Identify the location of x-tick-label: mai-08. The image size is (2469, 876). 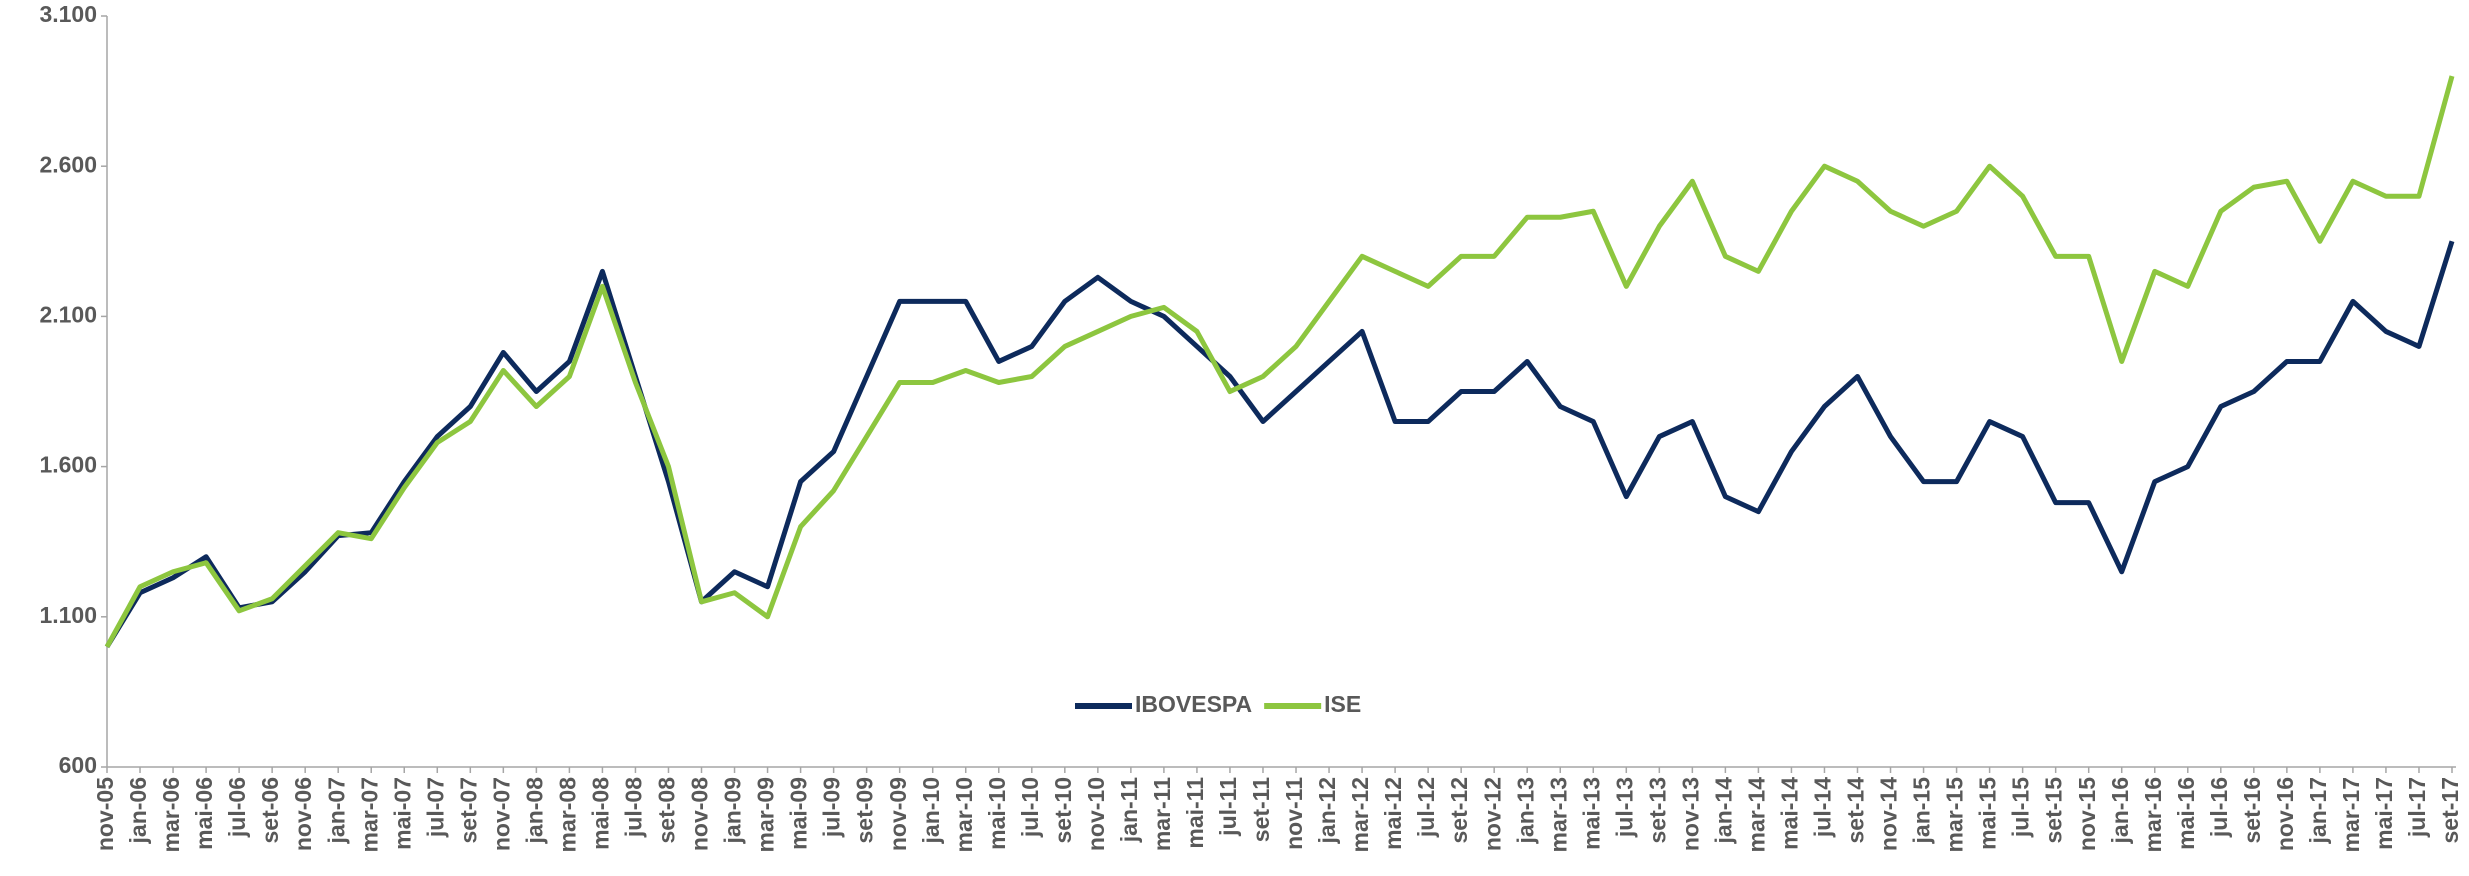
(601, 813).